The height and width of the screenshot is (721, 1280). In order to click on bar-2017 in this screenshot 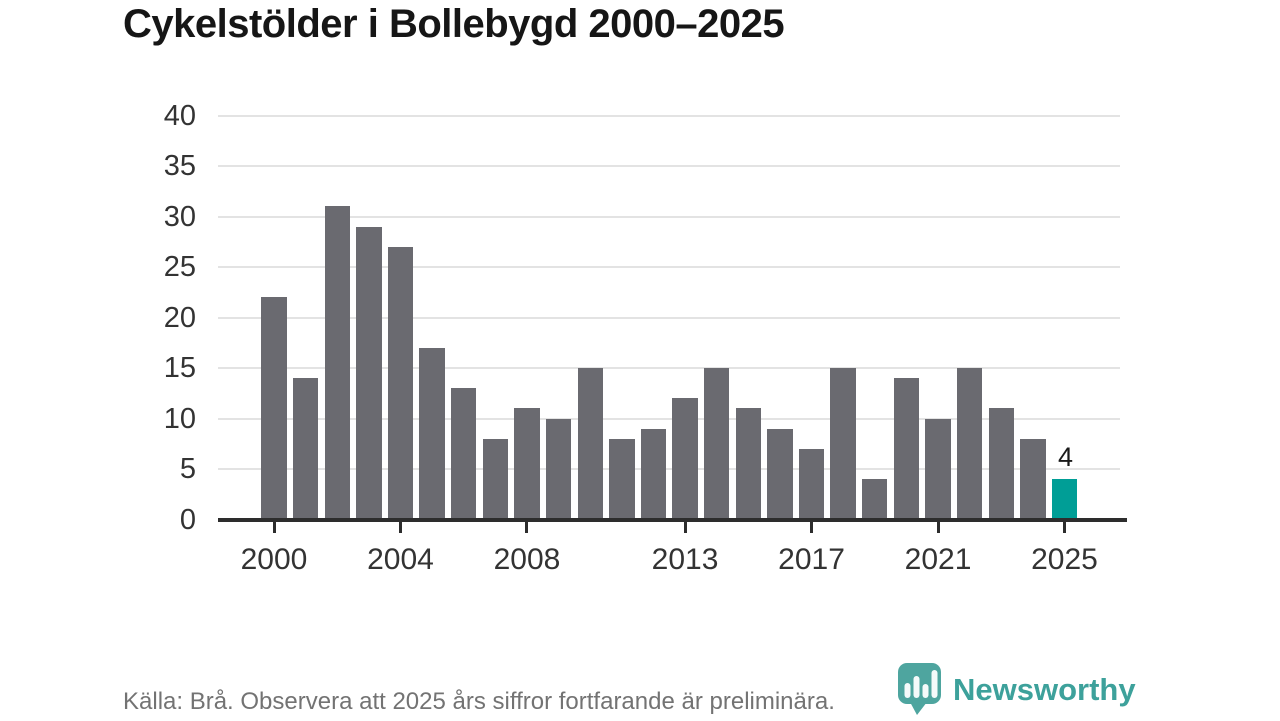, I will do `click(811, 484)`.